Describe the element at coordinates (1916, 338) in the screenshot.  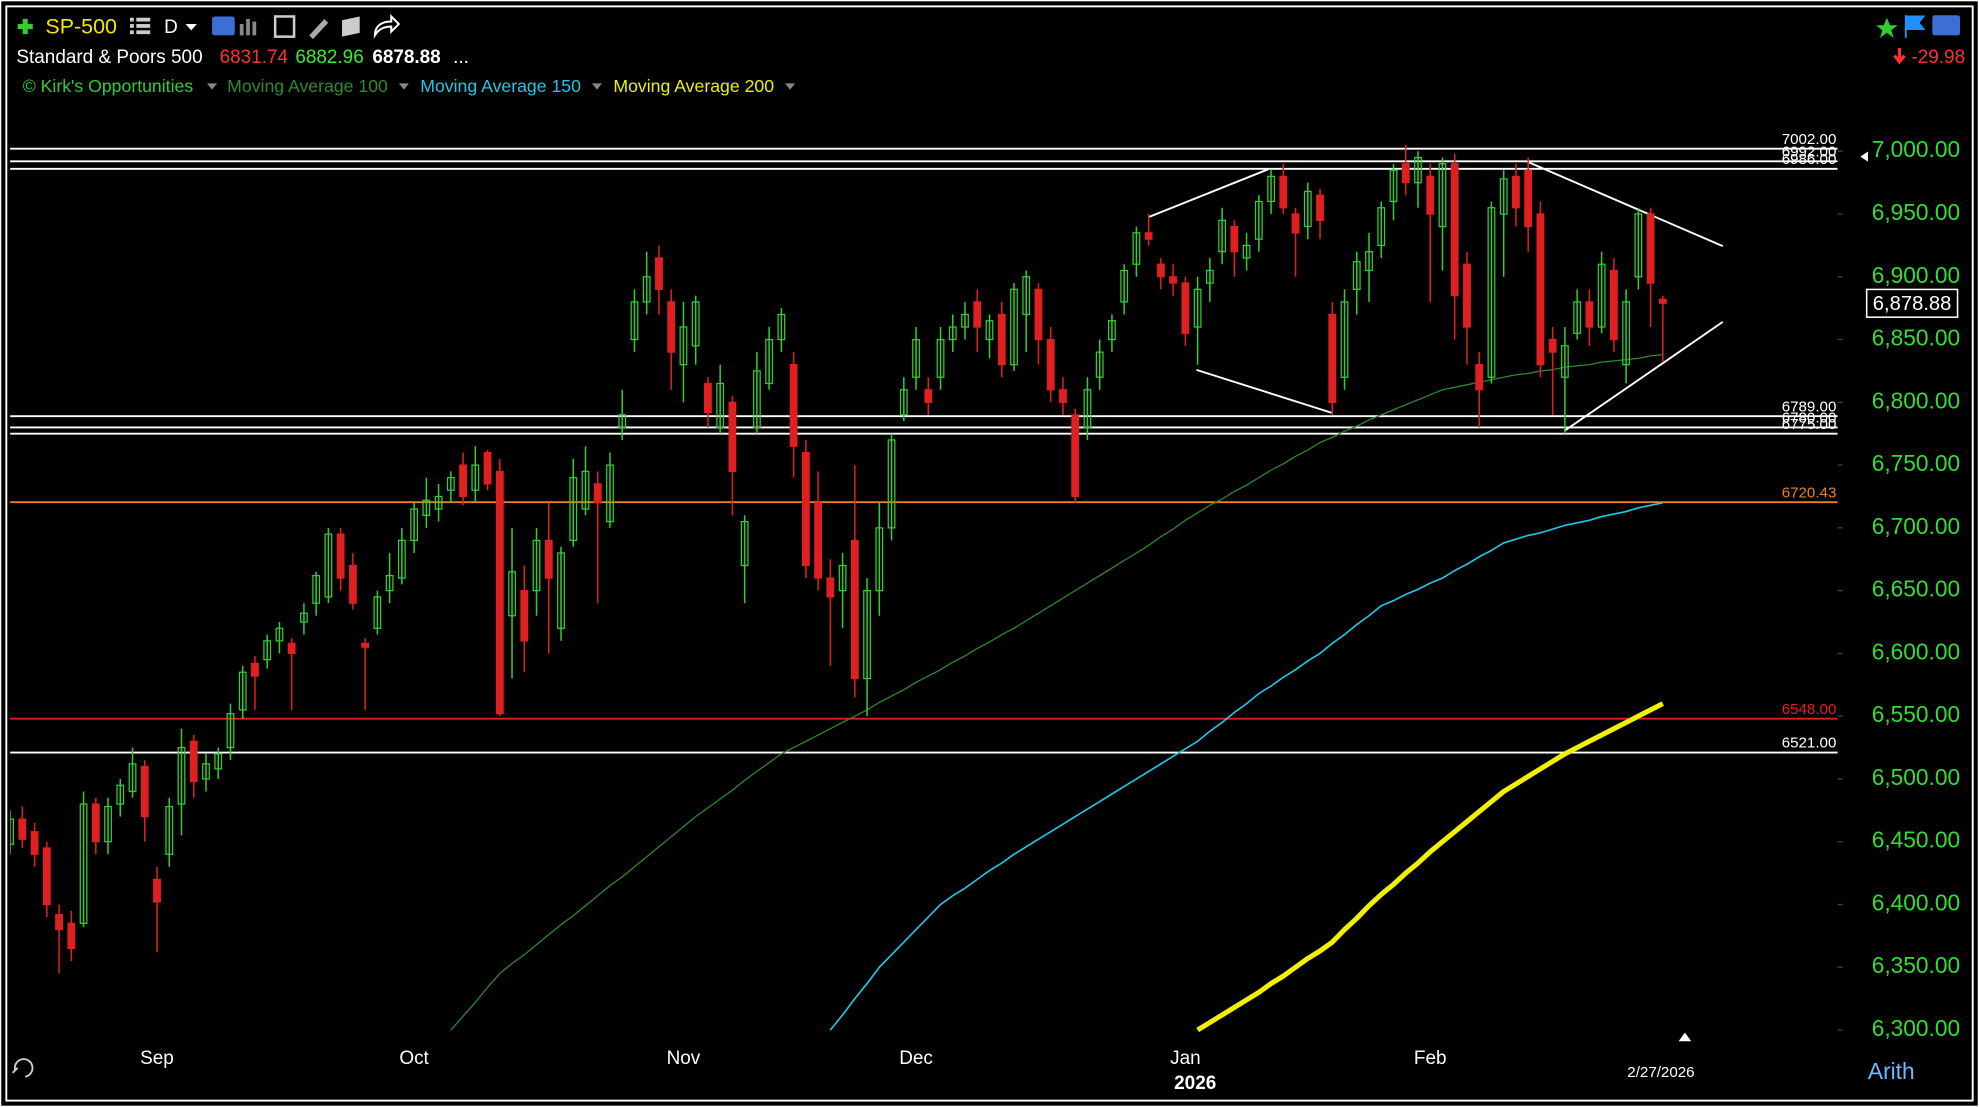
I see `y-tick-label: 6,850.00` at that location.